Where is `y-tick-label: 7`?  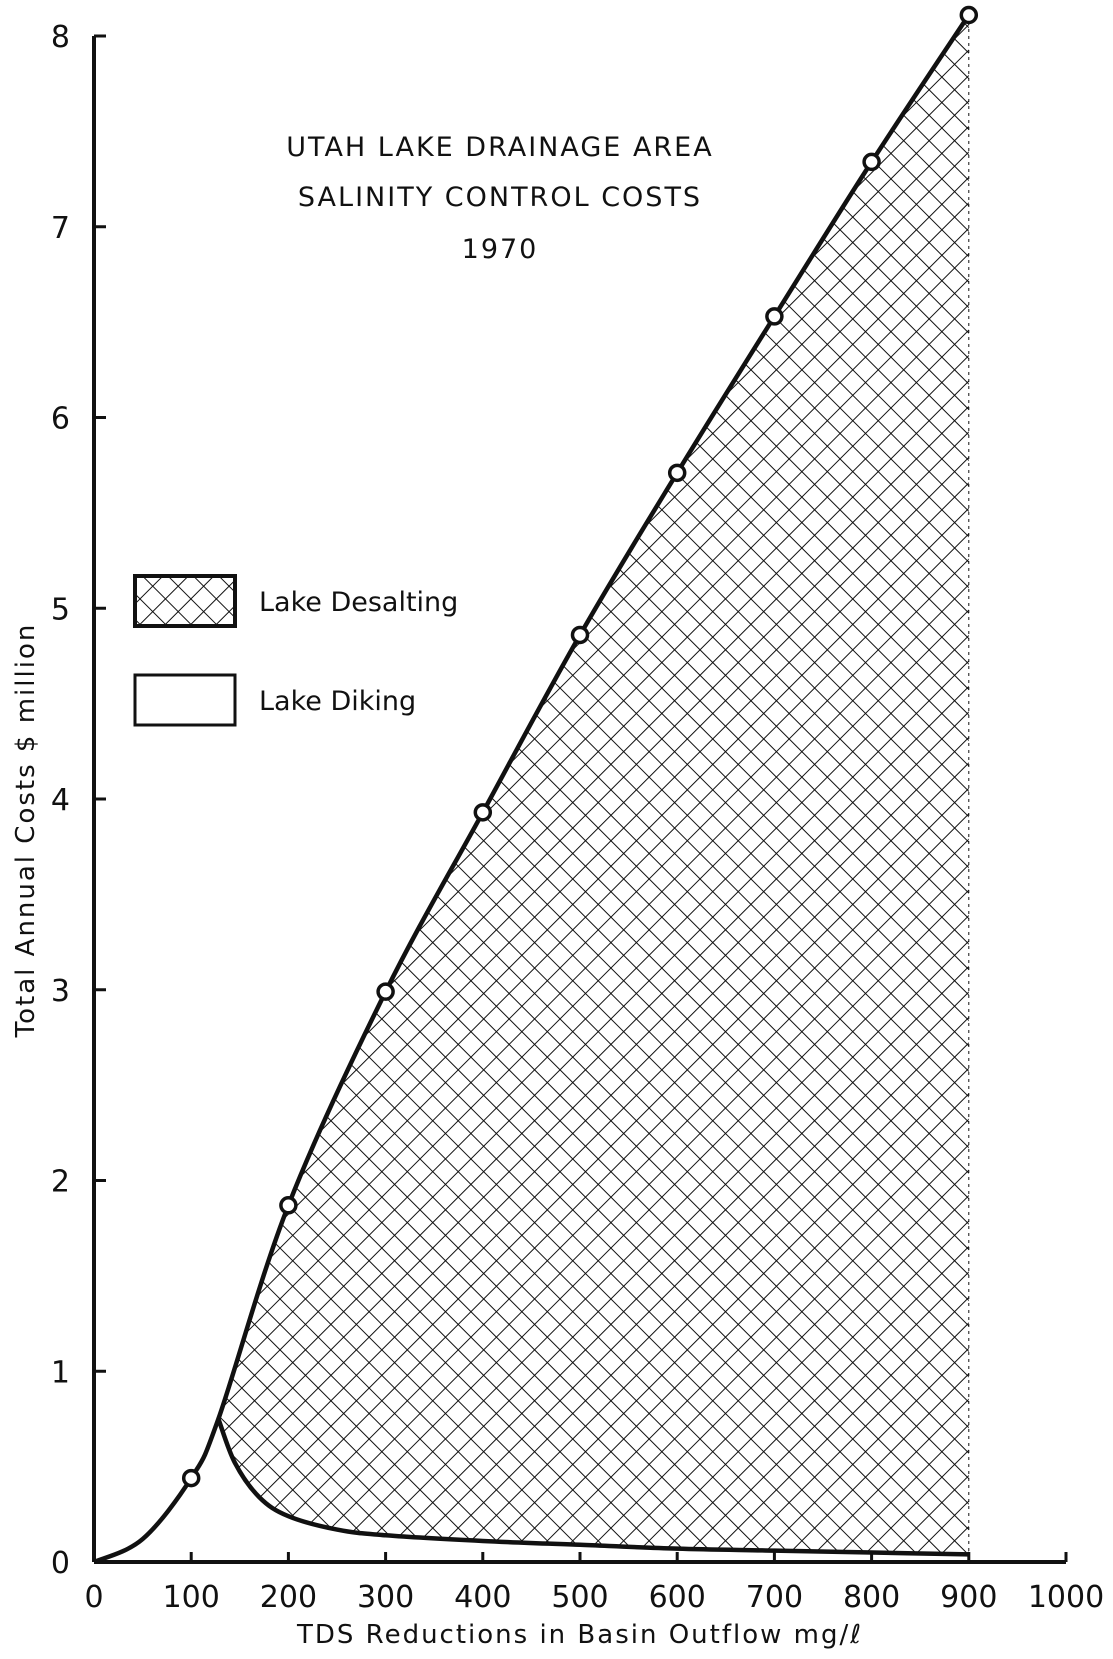
y-tick-label: 7 is located at coordinates (60, 228).